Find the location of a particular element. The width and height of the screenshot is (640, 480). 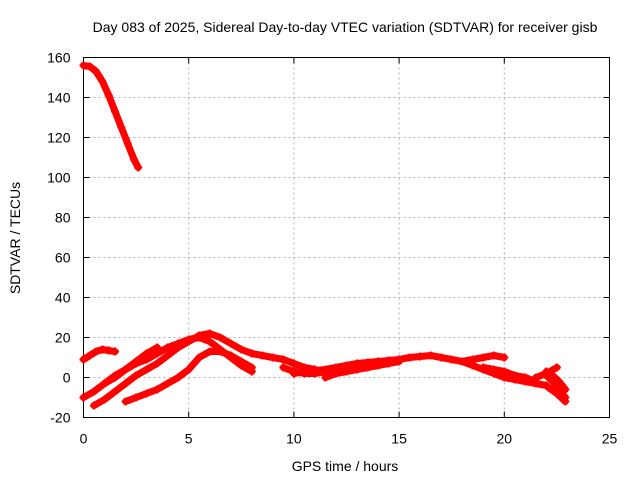

y-tick-label: -20 is located at coordinates (60, 418).